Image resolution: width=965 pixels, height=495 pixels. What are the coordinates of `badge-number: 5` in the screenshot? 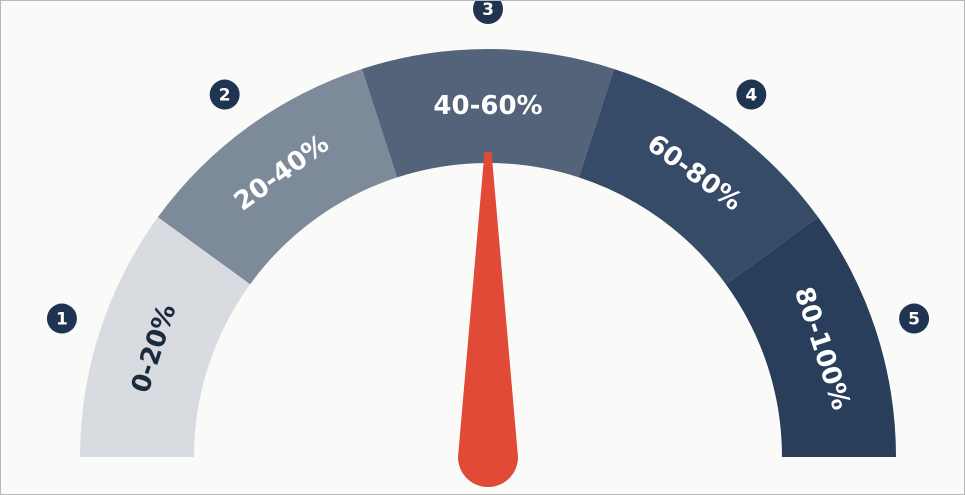 It's located at (914, 320).